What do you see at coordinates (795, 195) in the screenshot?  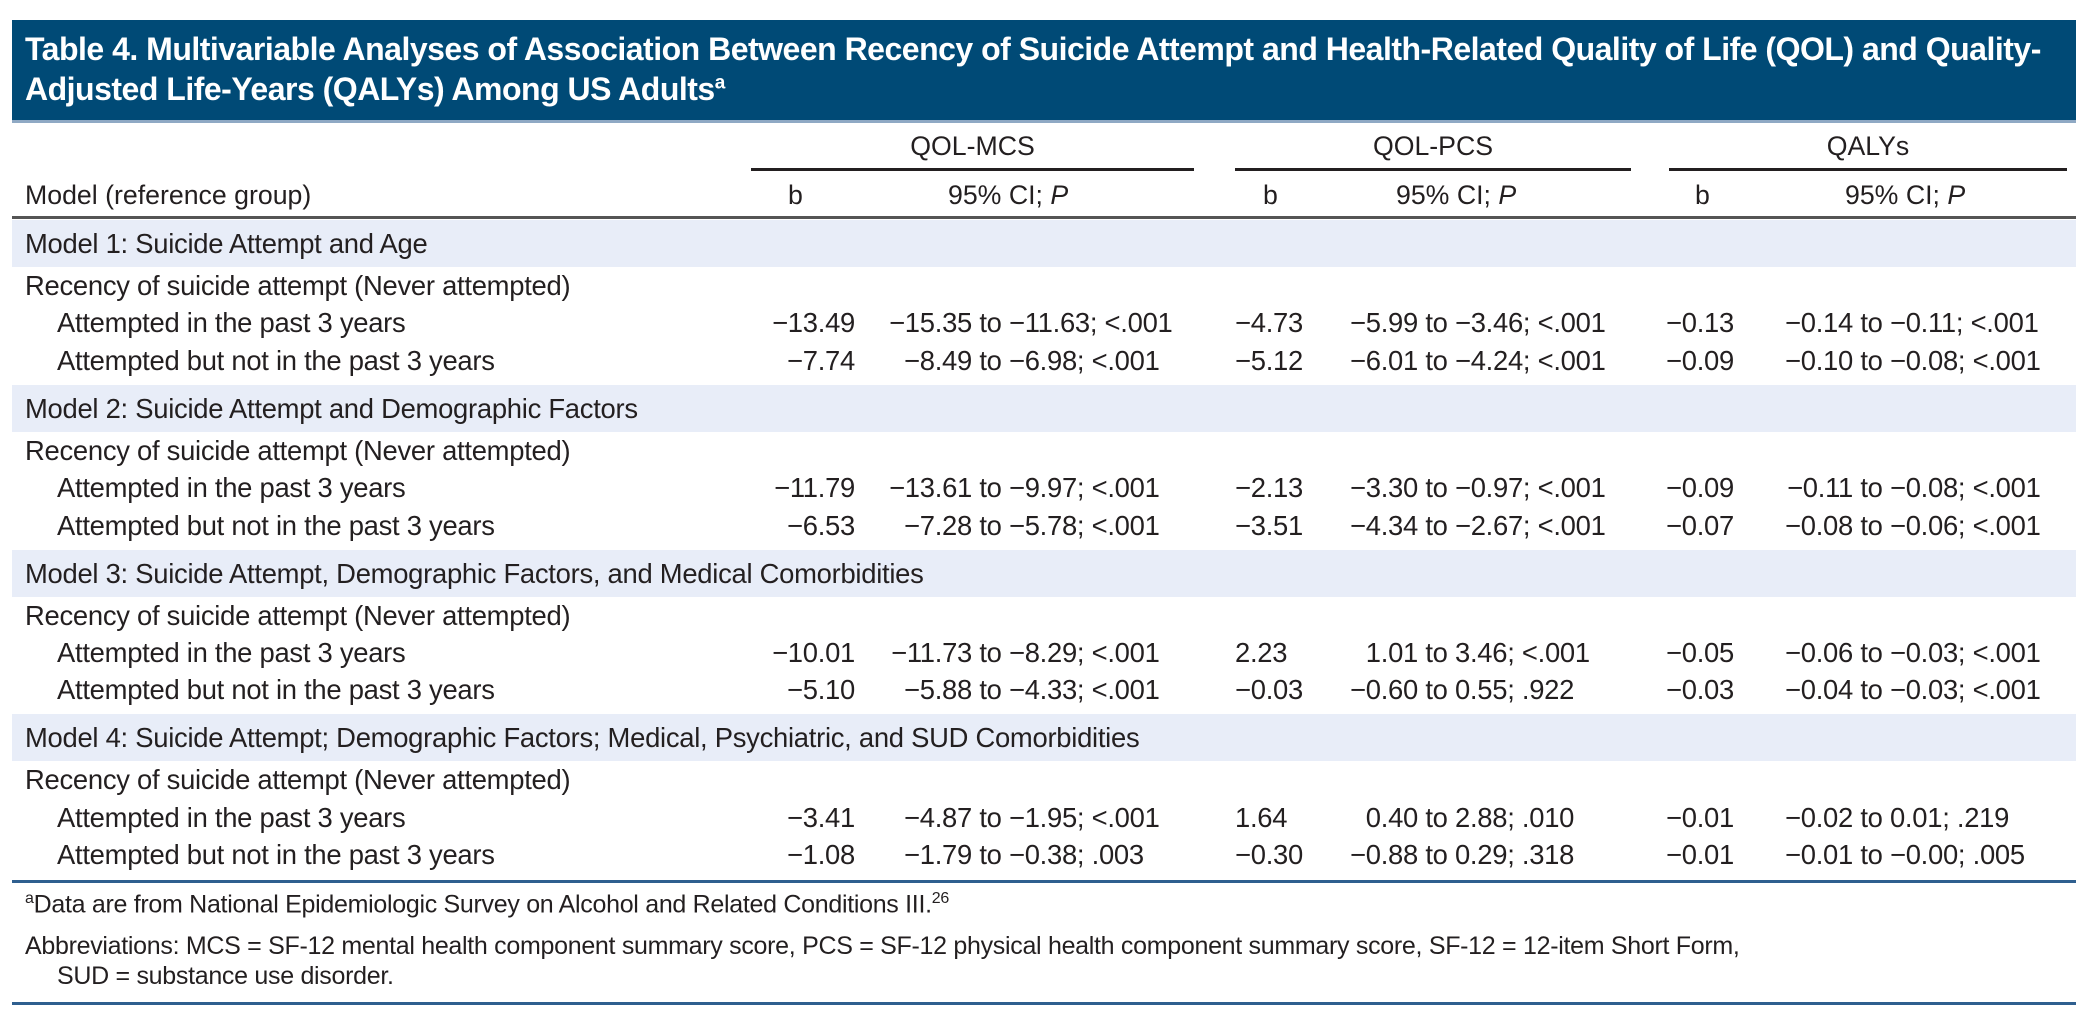 I see `mcs-b-header: b` at bounding box center [795, 195].